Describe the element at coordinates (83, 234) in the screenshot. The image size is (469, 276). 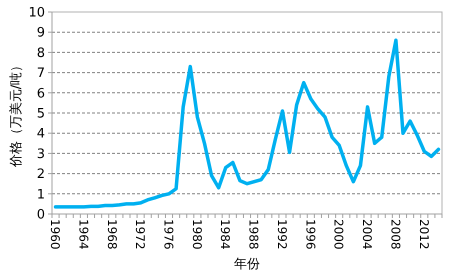
I see `x-tick-label: 1964` at that location.